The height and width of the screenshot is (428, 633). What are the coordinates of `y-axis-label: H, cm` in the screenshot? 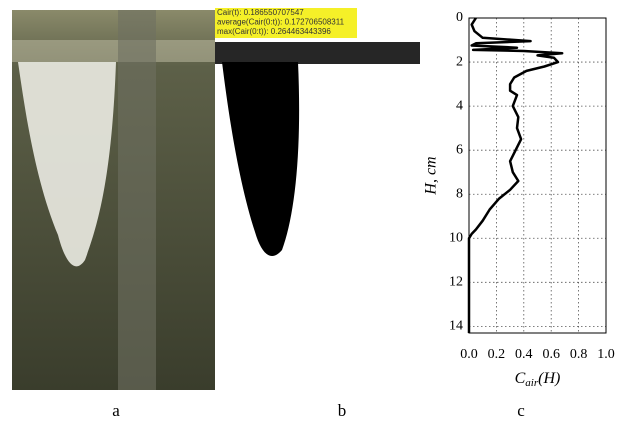 It's located at (431, 175).